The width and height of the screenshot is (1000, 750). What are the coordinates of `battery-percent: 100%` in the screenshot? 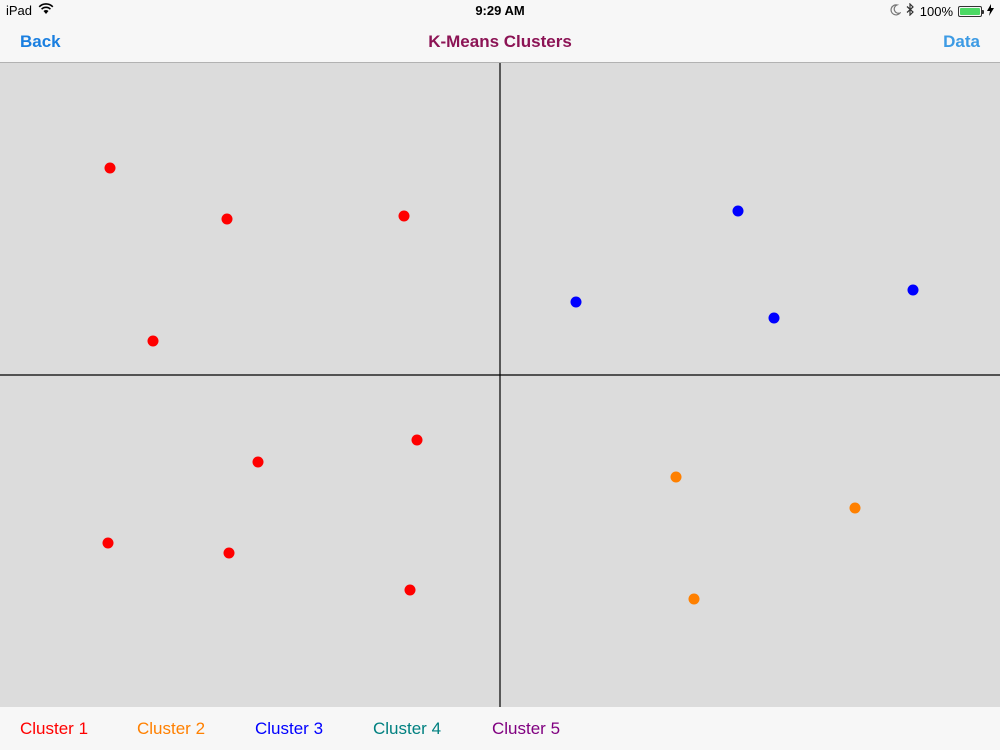 It's located at (936, 11).